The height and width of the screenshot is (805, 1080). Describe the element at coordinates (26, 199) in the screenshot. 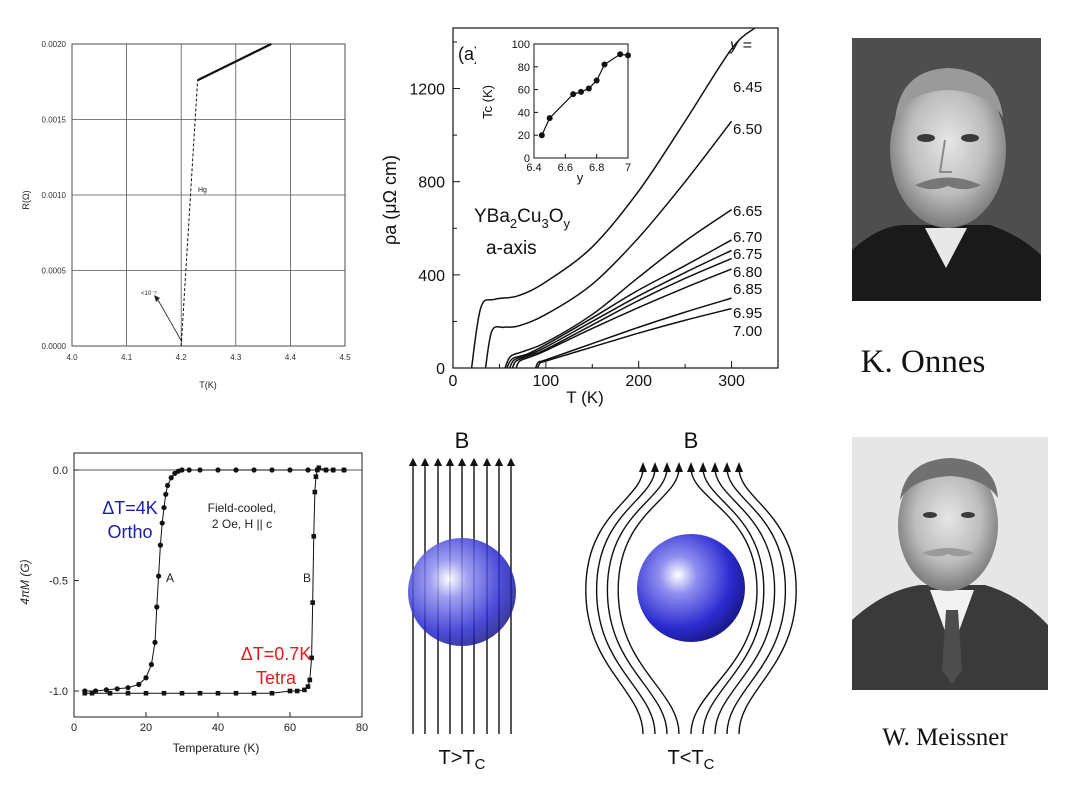

I see `hg-y-axis-label: R(Ω)` at that location.